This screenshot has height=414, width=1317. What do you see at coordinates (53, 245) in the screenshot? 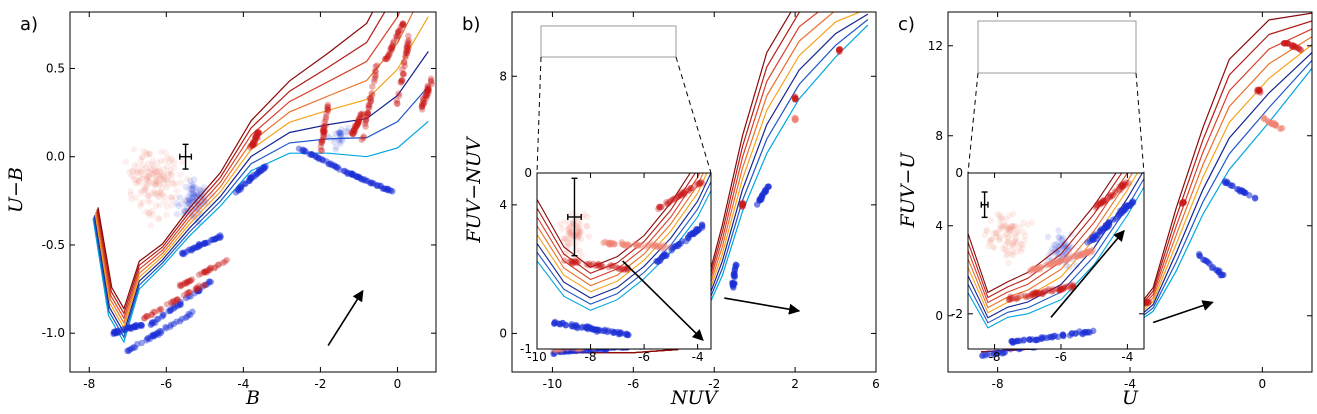
I see `y-tick-label: -0.5` at bounding box center [53, 245].